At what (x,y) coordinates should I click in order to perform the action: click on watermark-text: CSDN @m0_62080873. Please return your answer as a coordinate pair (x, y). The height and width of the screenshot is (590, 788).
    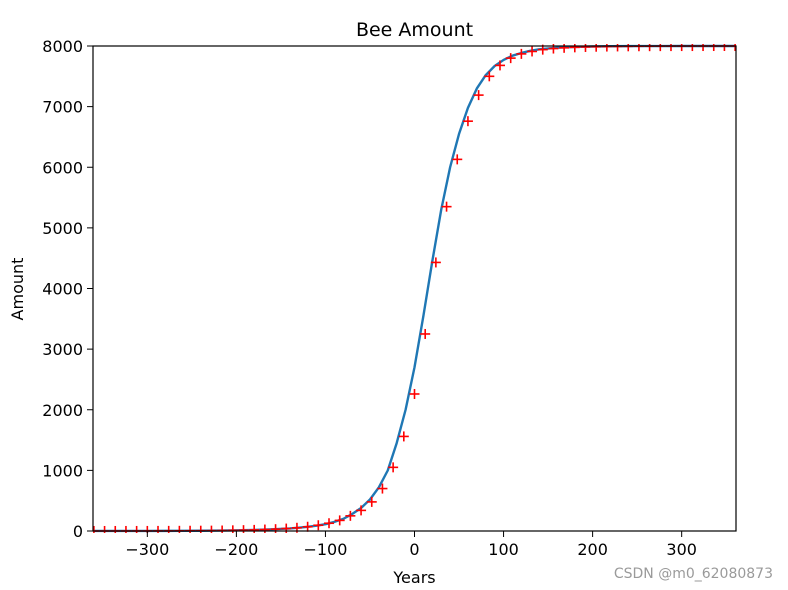
    Looking at the image, I should click on (693, 574).